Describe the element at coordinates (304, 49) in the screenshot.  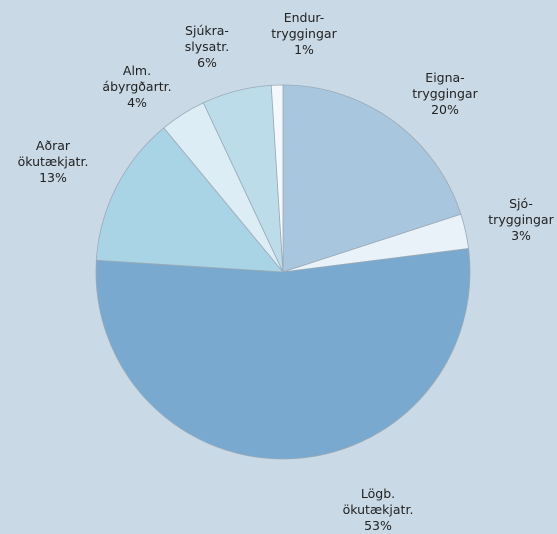
I see `value-label: 1%` at that location.